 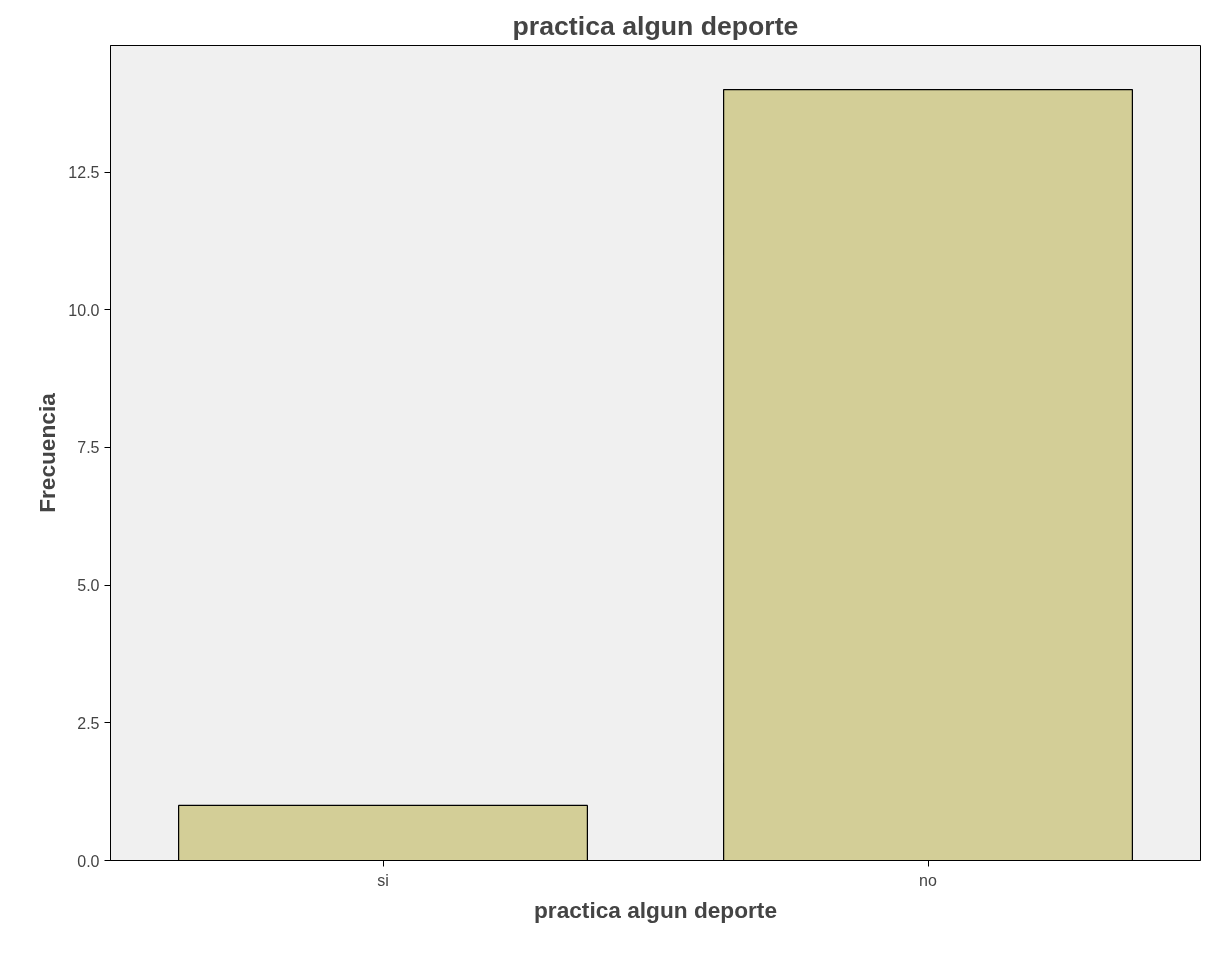 What do you see at coordinates (928, 880) in the screenshot?
I see `x-tick-label: no` at bounding box center [928, 880].